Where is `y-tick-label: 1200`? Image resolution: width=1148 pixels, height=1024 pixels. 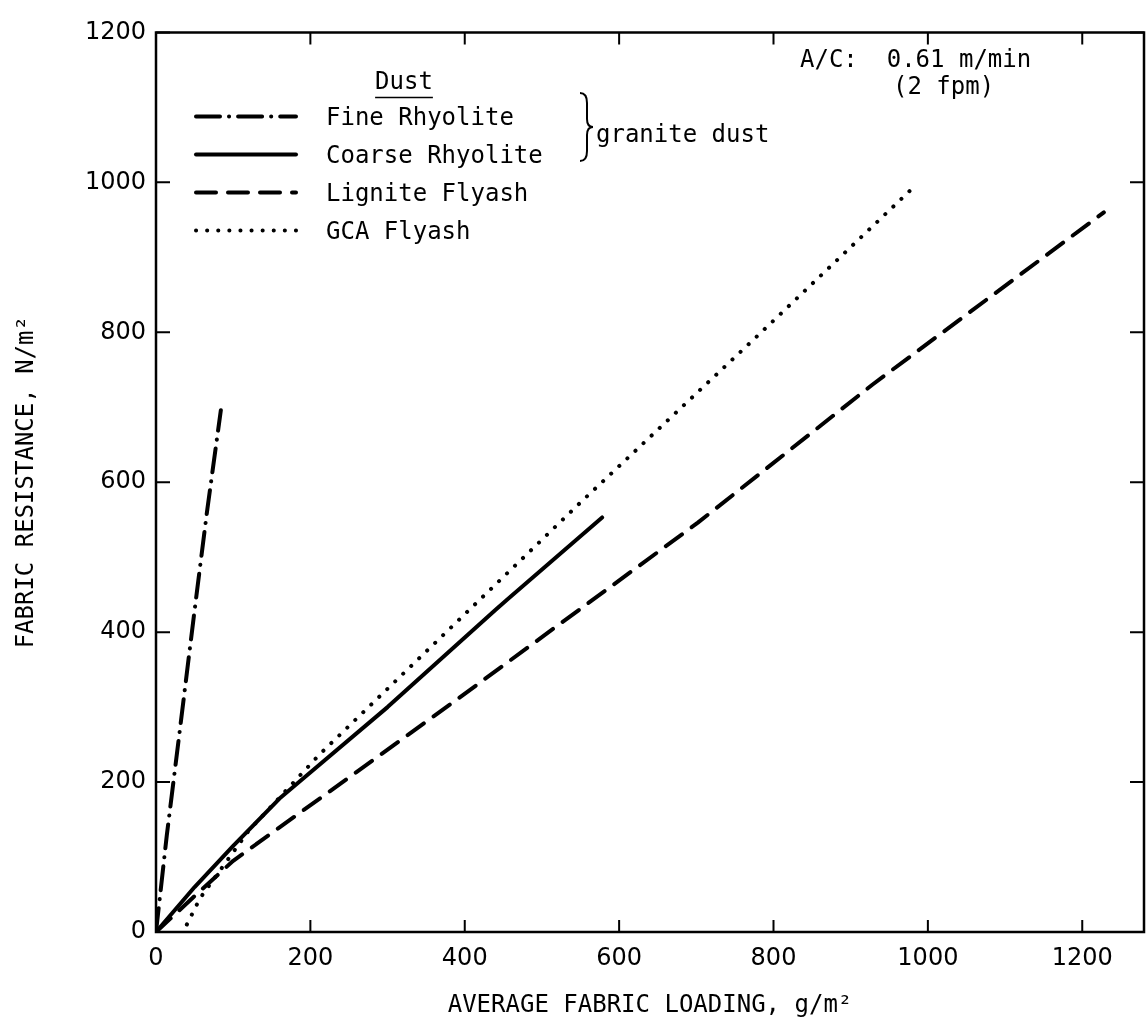 y-tick-label: 1200 is located at coordinates (115, 30).